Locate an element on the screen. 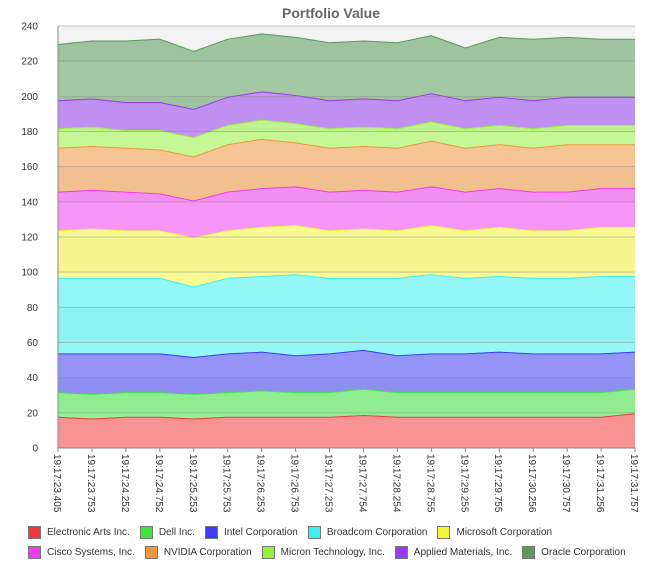  legend-item: NVIDIA Corporation is located at coordinates (198, 552).